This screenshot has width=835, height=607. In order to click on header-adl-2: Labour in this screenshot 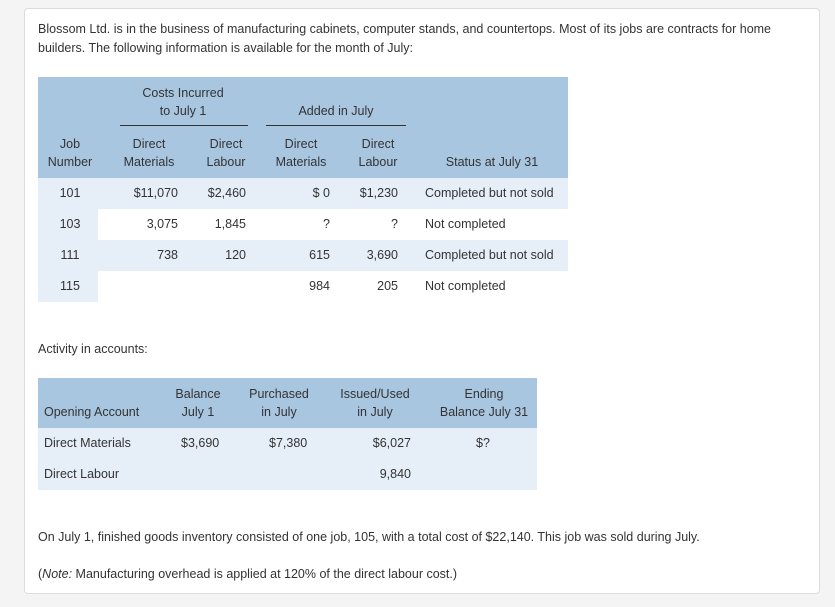, I will do `click(378, 162)`.